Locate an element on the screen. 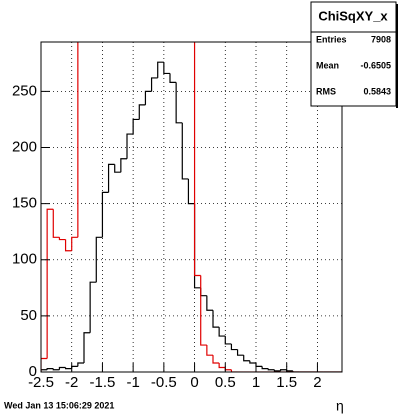  x-tick-label: 2 is located at coordinates (317, 382).